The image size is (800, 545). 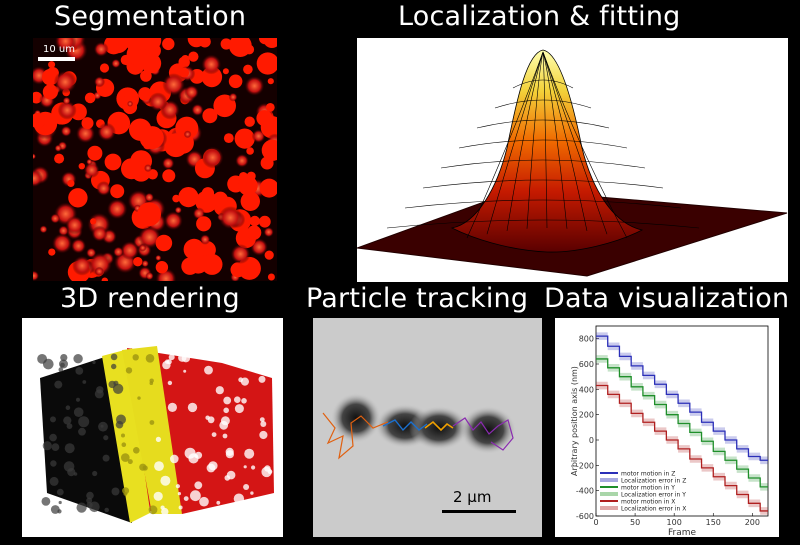 What do you see at coordinates (56, 59) in the screenshot?
I see `segmentation-scalebar` at bounding box center [56, 59].